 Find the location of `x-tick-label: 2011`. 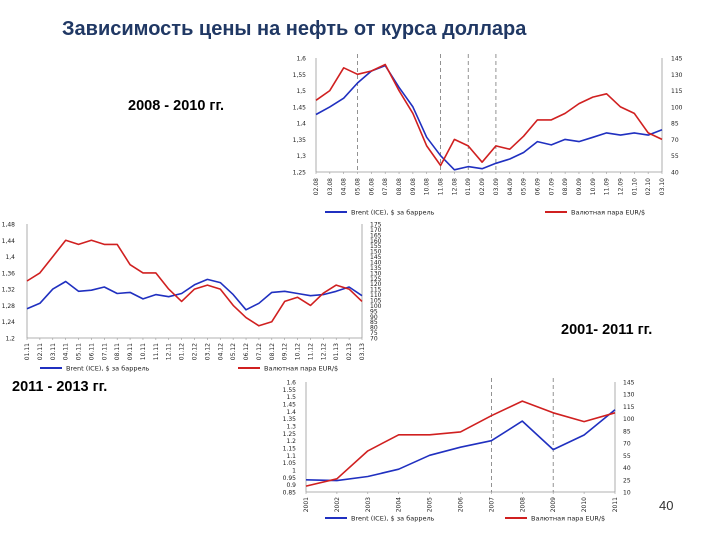

x-tick-label: 2011 is located at coordinates (615, 504).